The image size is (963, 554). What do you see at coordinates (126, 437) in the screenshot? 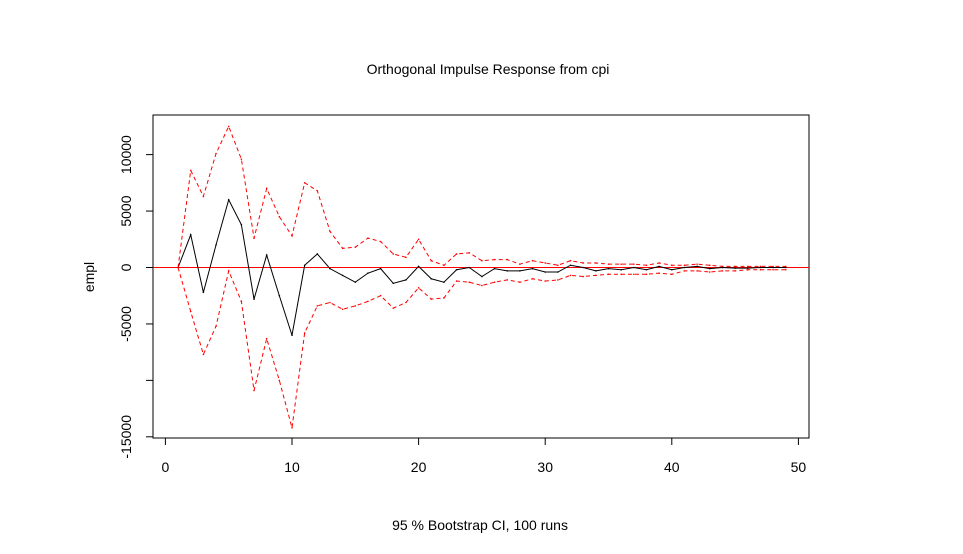
I see `y-tick-label: -15000` at bounding box center [126, 437].